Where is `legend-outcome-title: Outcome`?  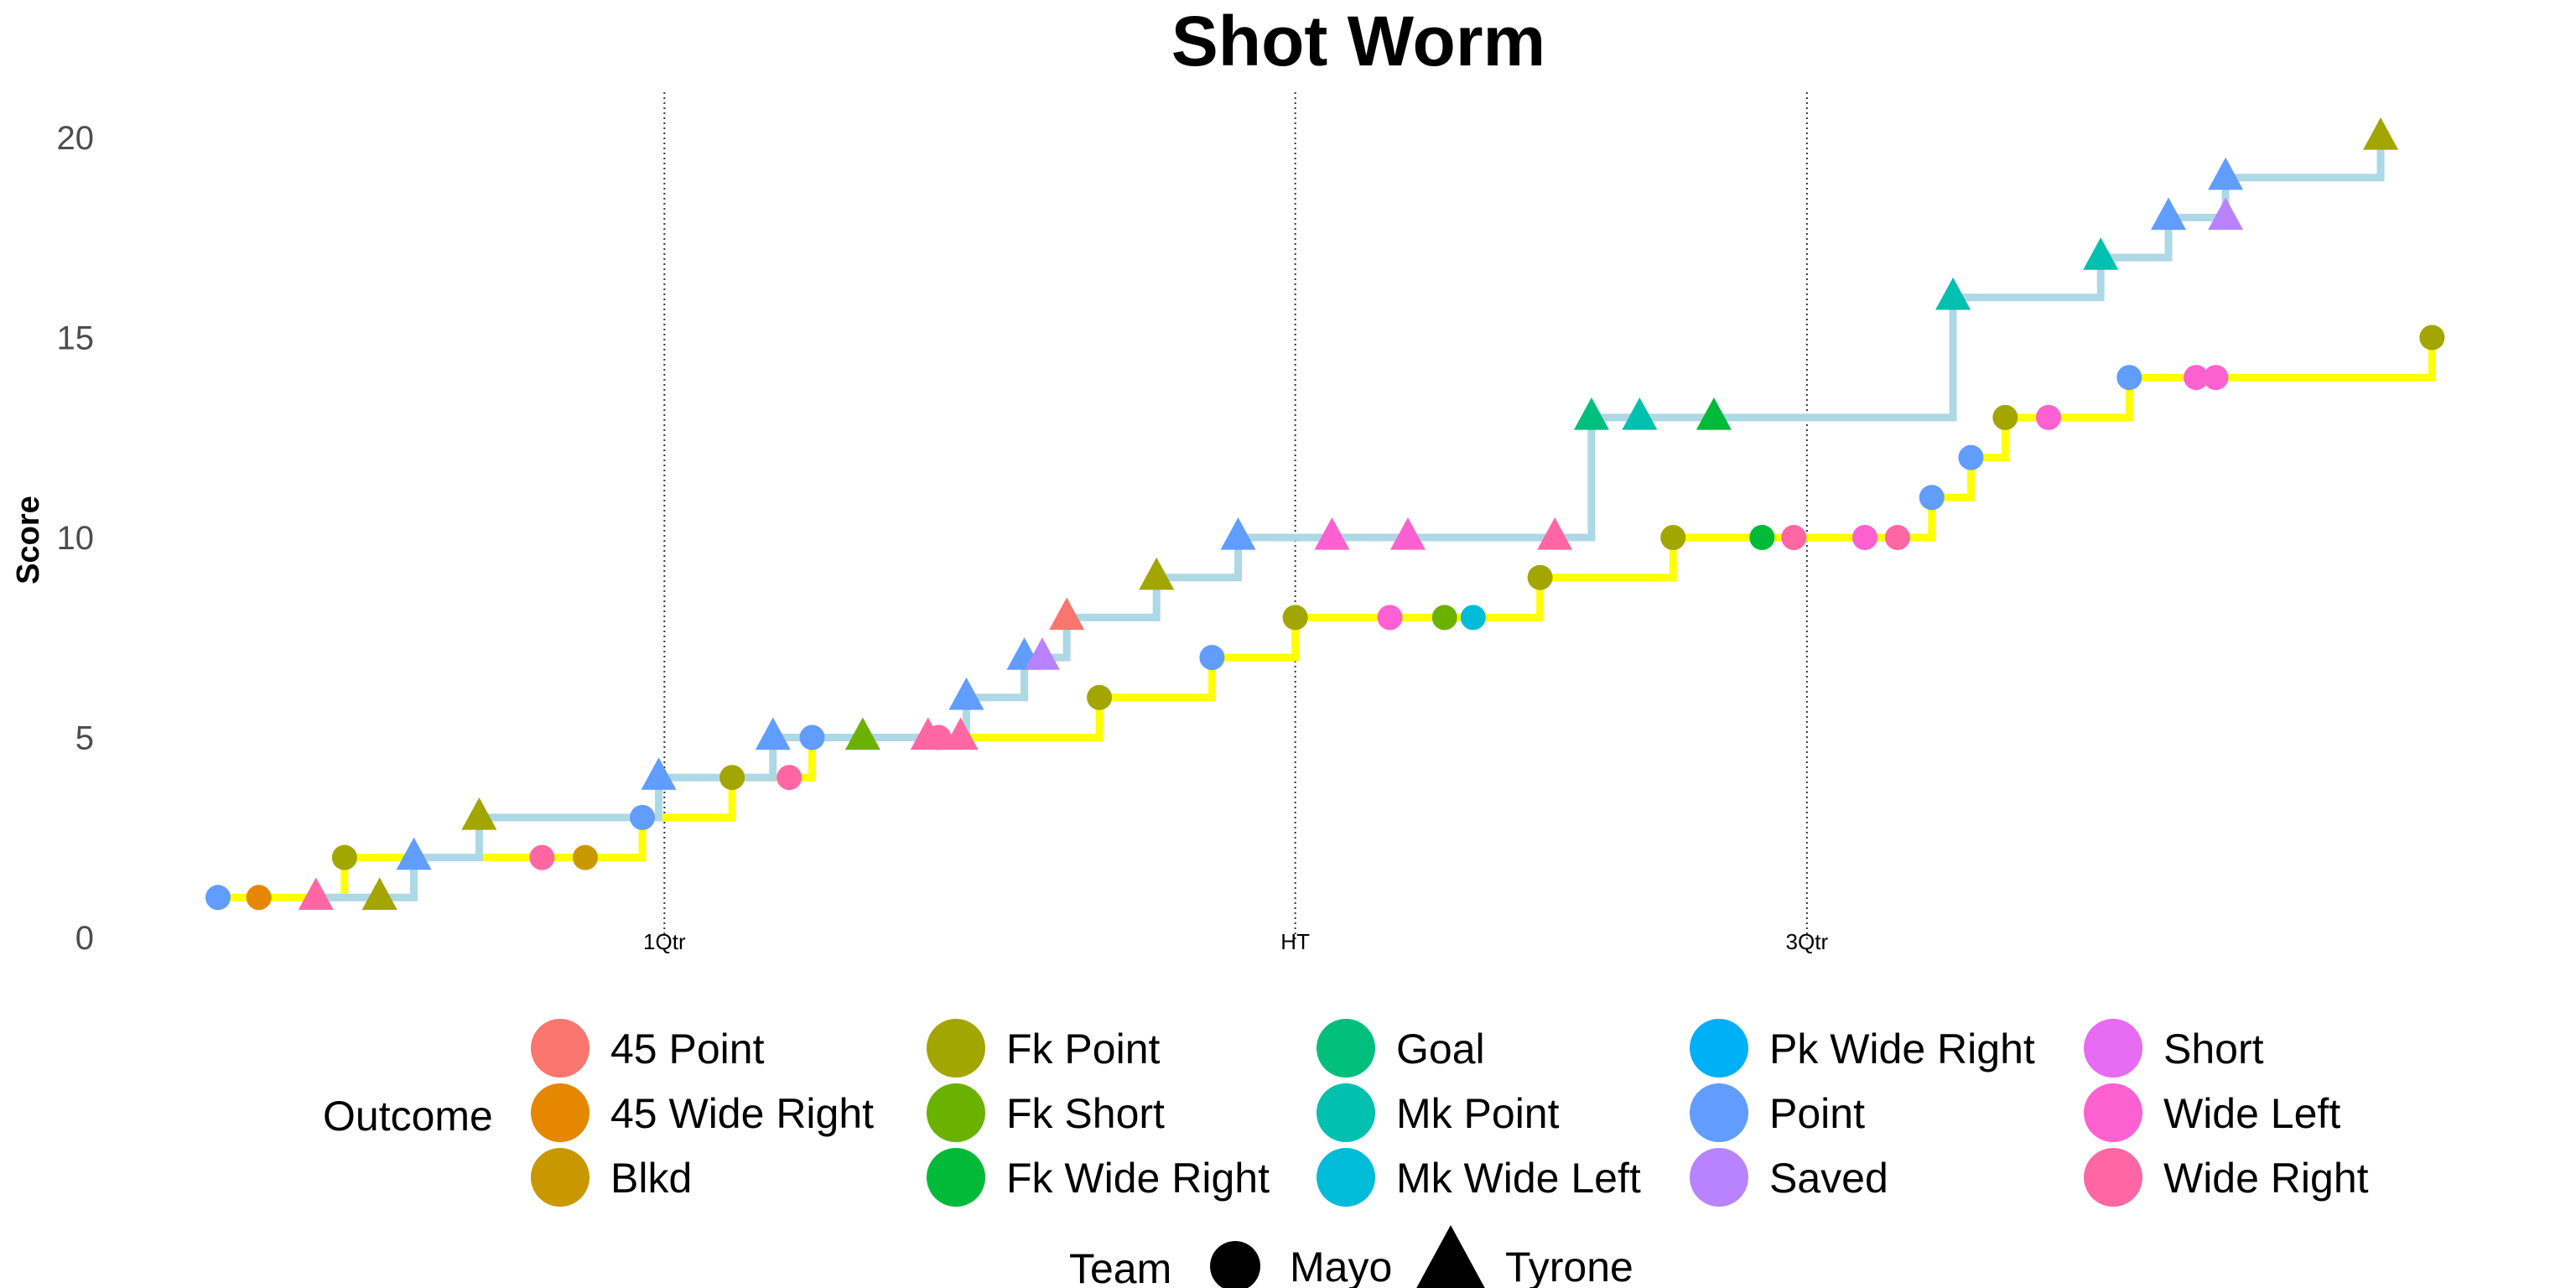 legend-outcome-title: Outcome is located at coordinates (408, 1116).